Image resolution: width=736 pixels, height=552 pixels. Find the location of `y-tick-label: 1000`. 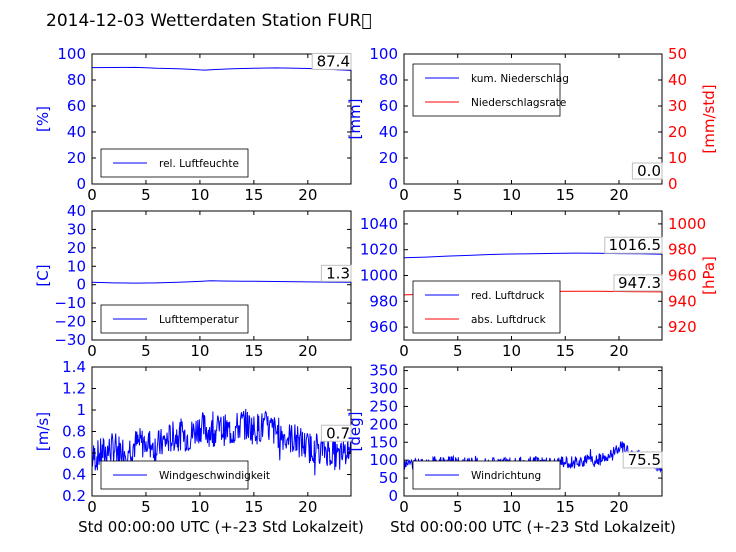

y-tick-label: 1000 is located at coordinates (379, 276).